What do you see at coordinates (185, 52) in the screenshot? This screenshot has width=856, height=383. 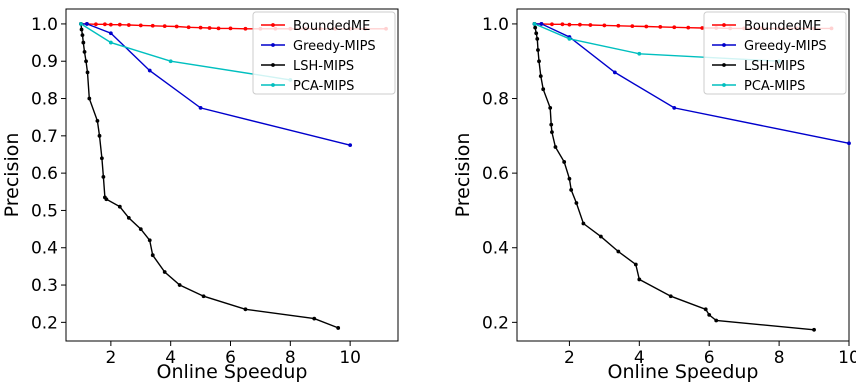 I see `series-line-pca-mips` at bounding box center [185, 52].